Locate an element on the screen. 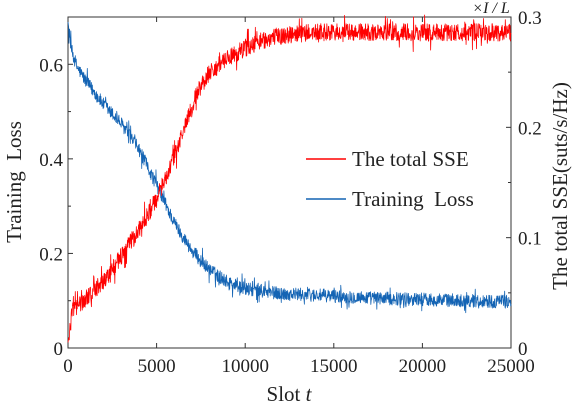 The height and width of the screenshot is (412, 581). legend-label-training-loss: Training Loss is located at coordinates (413, 199).